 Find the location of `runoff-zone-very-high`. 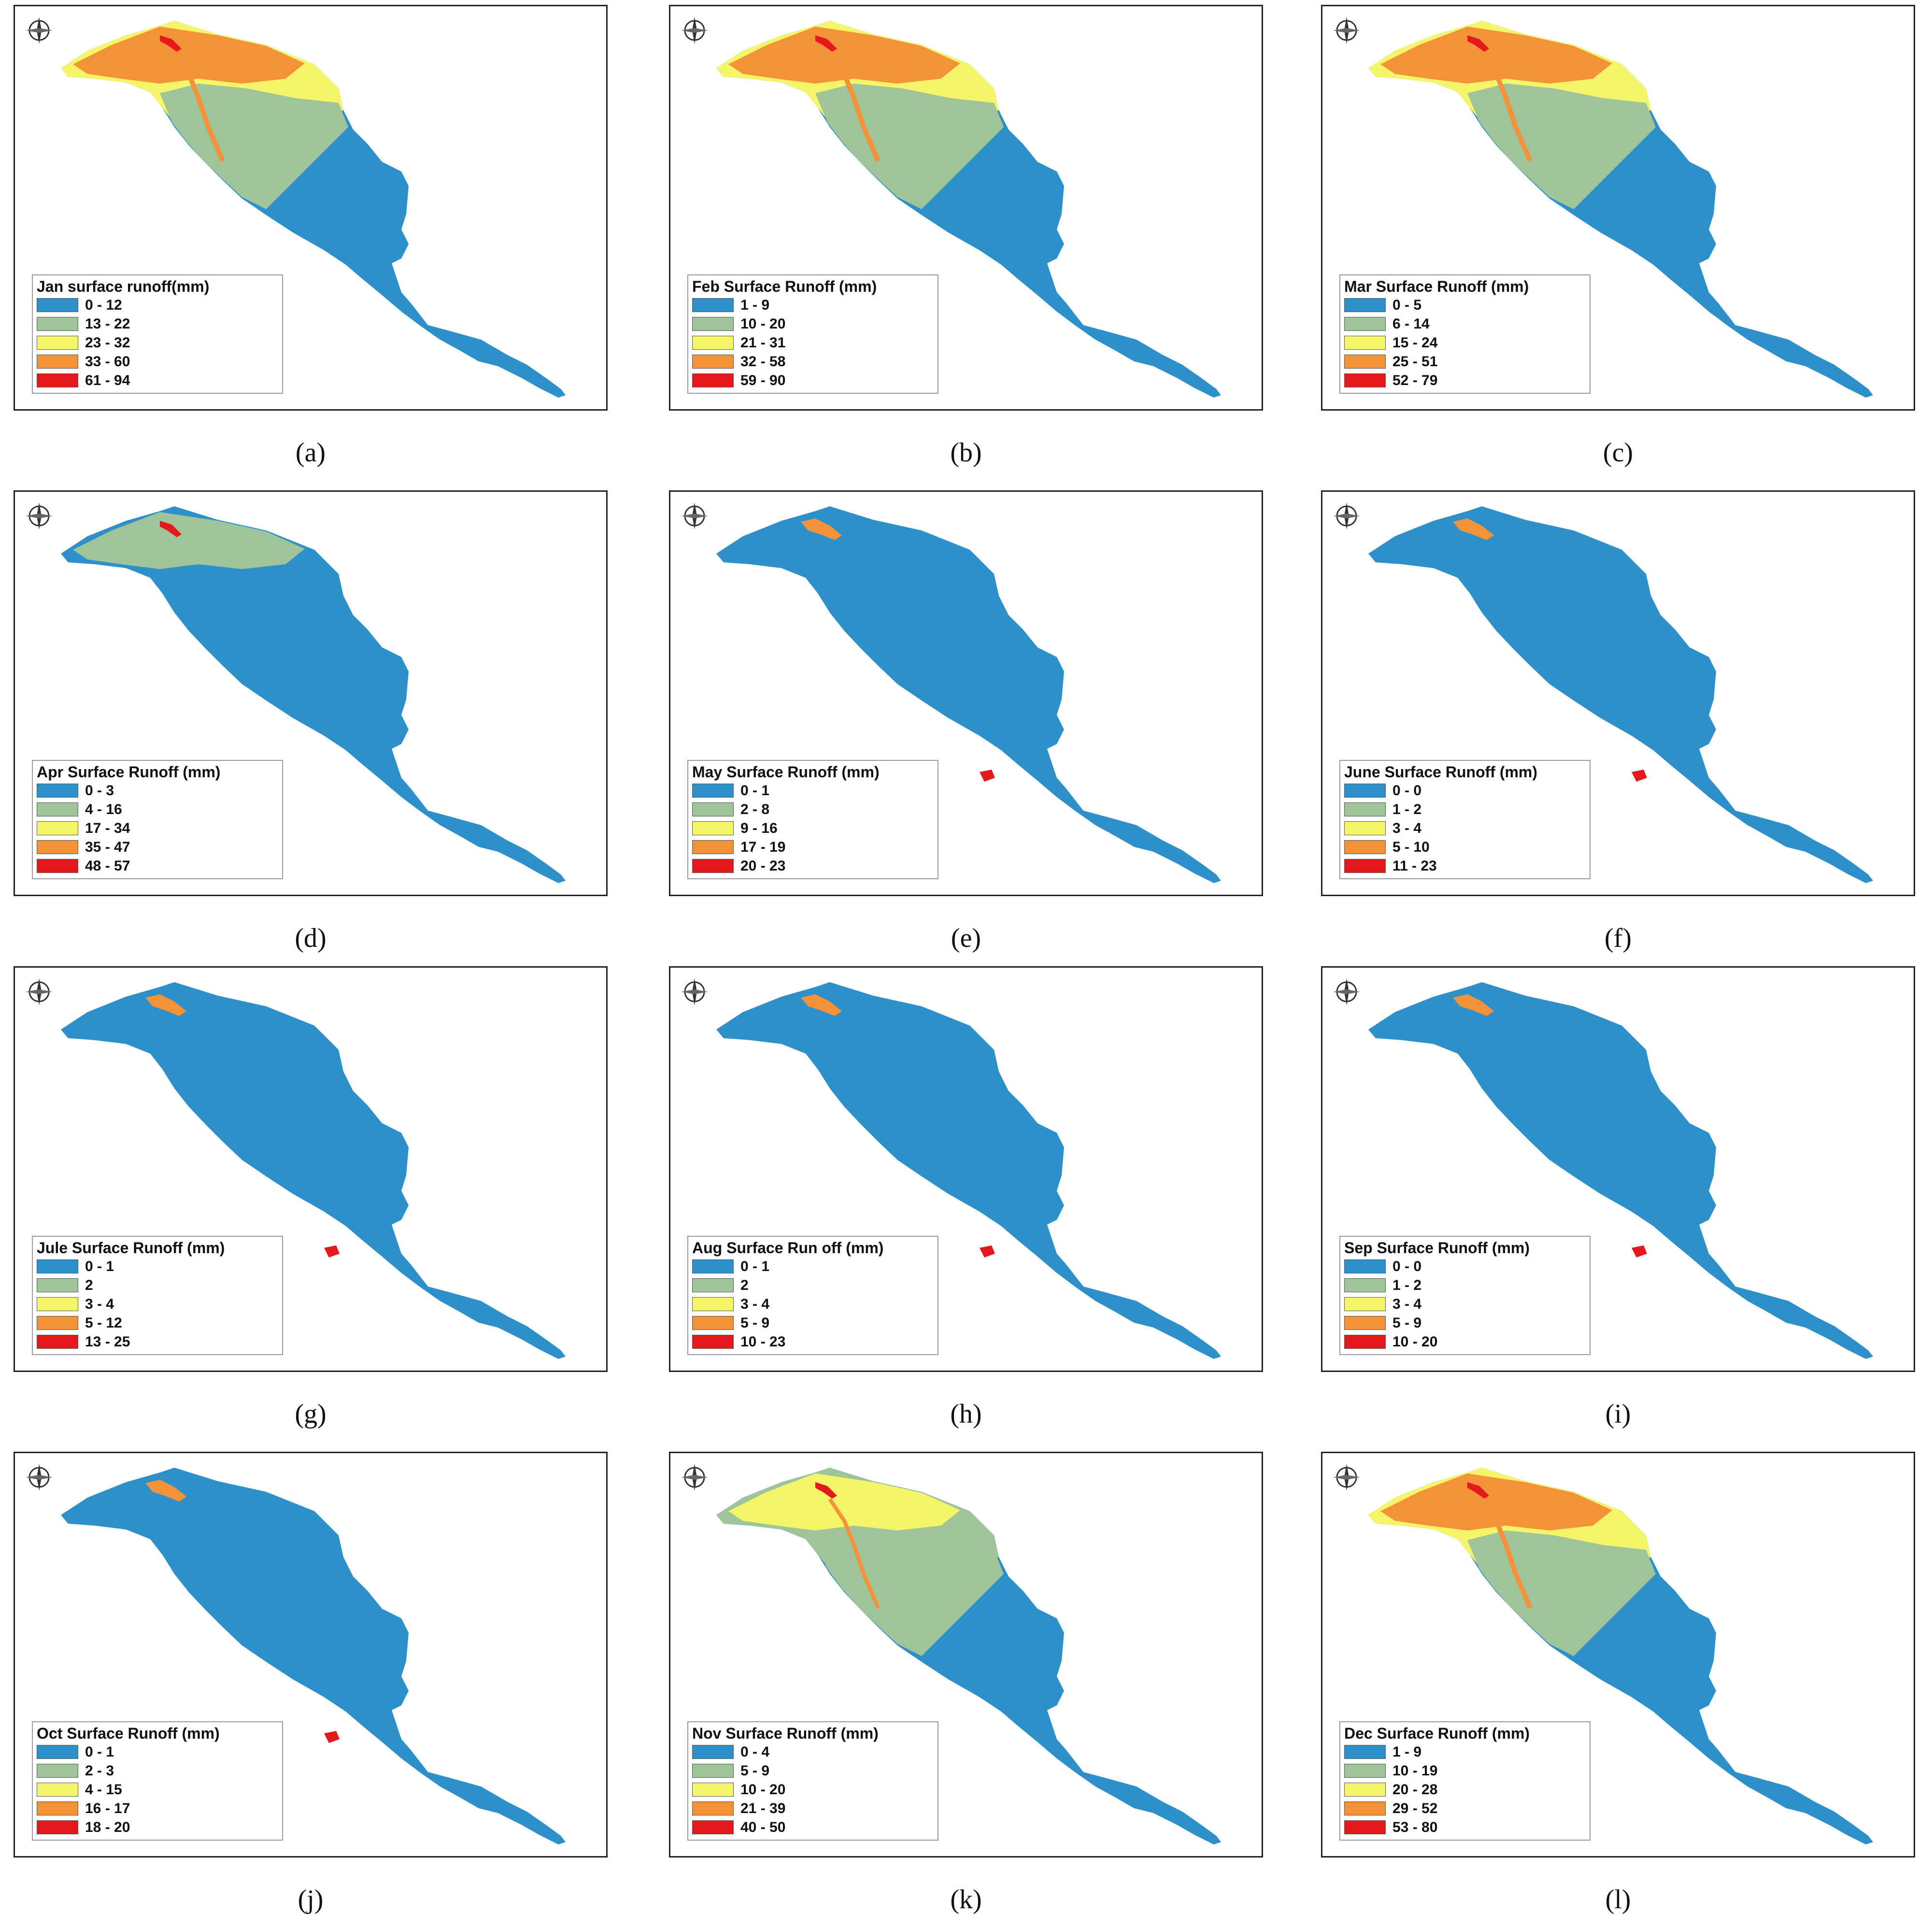

runoff-zone-very-high is located at coordinates (1496, 1502).